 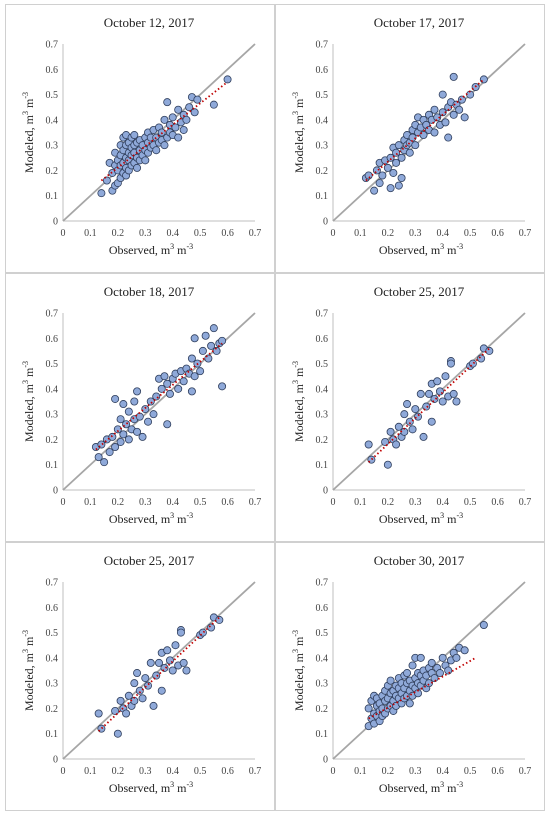 What do you see at coordinates (159, 670) in the screenshot?
I see `one-to-one-line` at bounding box center [159, 670].